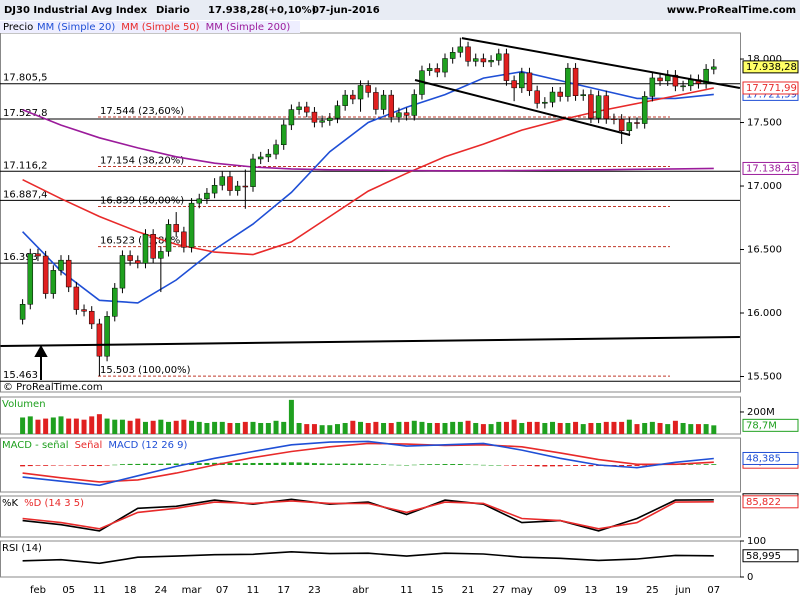 This screenshot has width=800, height=600. Describe the element at coordinates (160, 590) in the screenshot. I see `x-tick-label: 24` at that location.